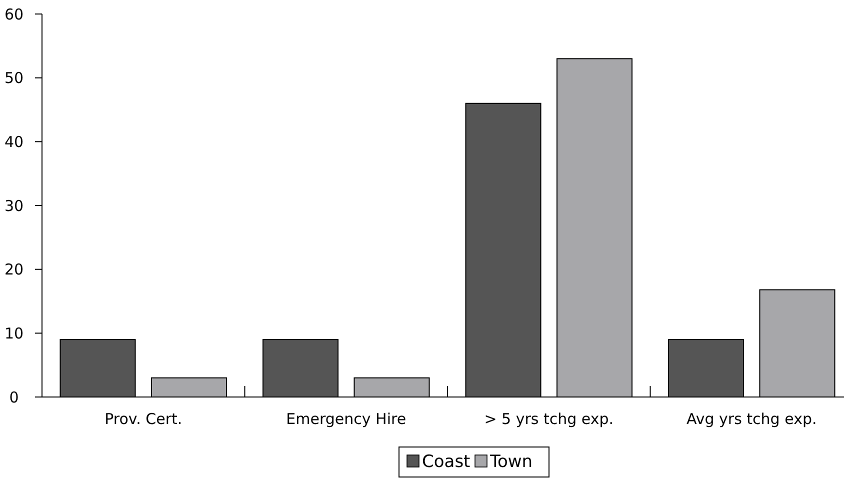 The image size is (844, 499). Describe the element at coordinates (549, 419) in the screenshot. I see `x-tick-label: > 5 yrs tchg exp.` at that location.